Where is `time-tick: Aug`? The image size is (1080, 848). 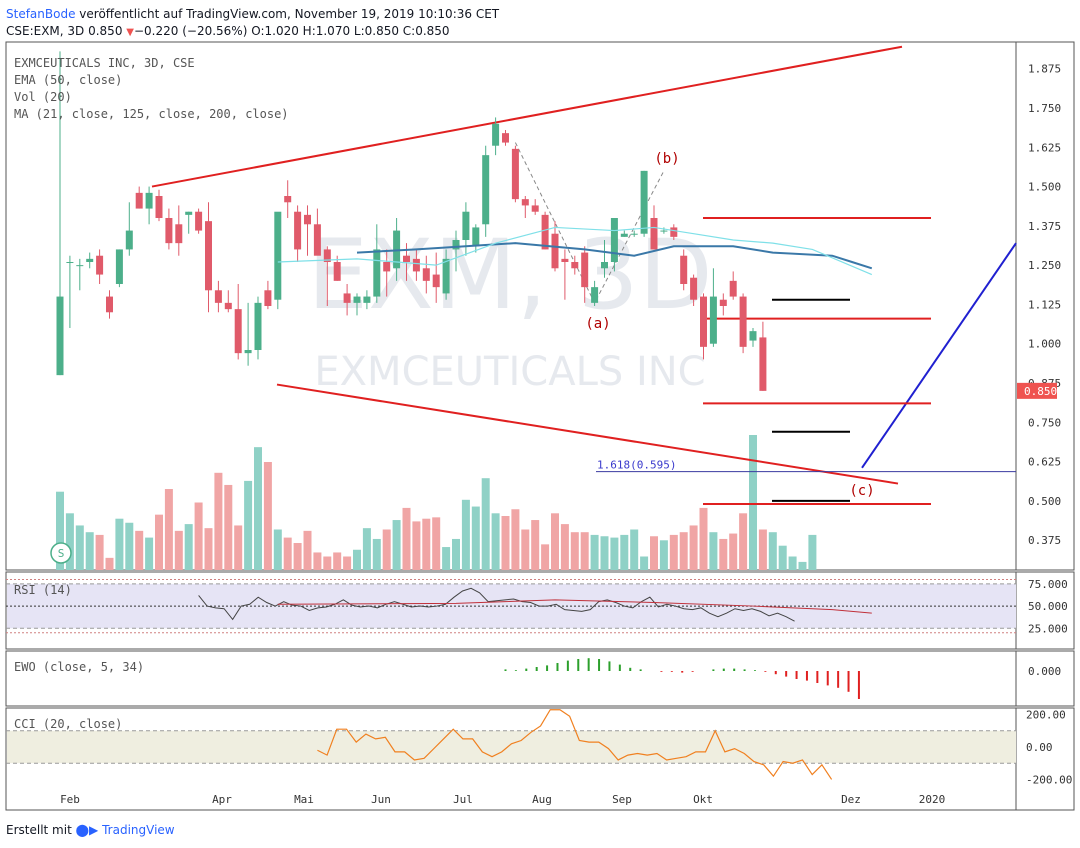 time-tick: Aug is located at coordinates (542, 799).